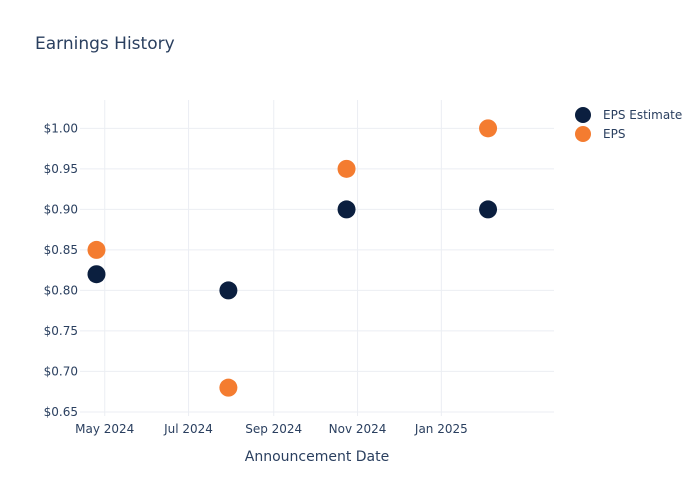  I want to click on x-tick-label: Sep 2024, so click(273, 429).